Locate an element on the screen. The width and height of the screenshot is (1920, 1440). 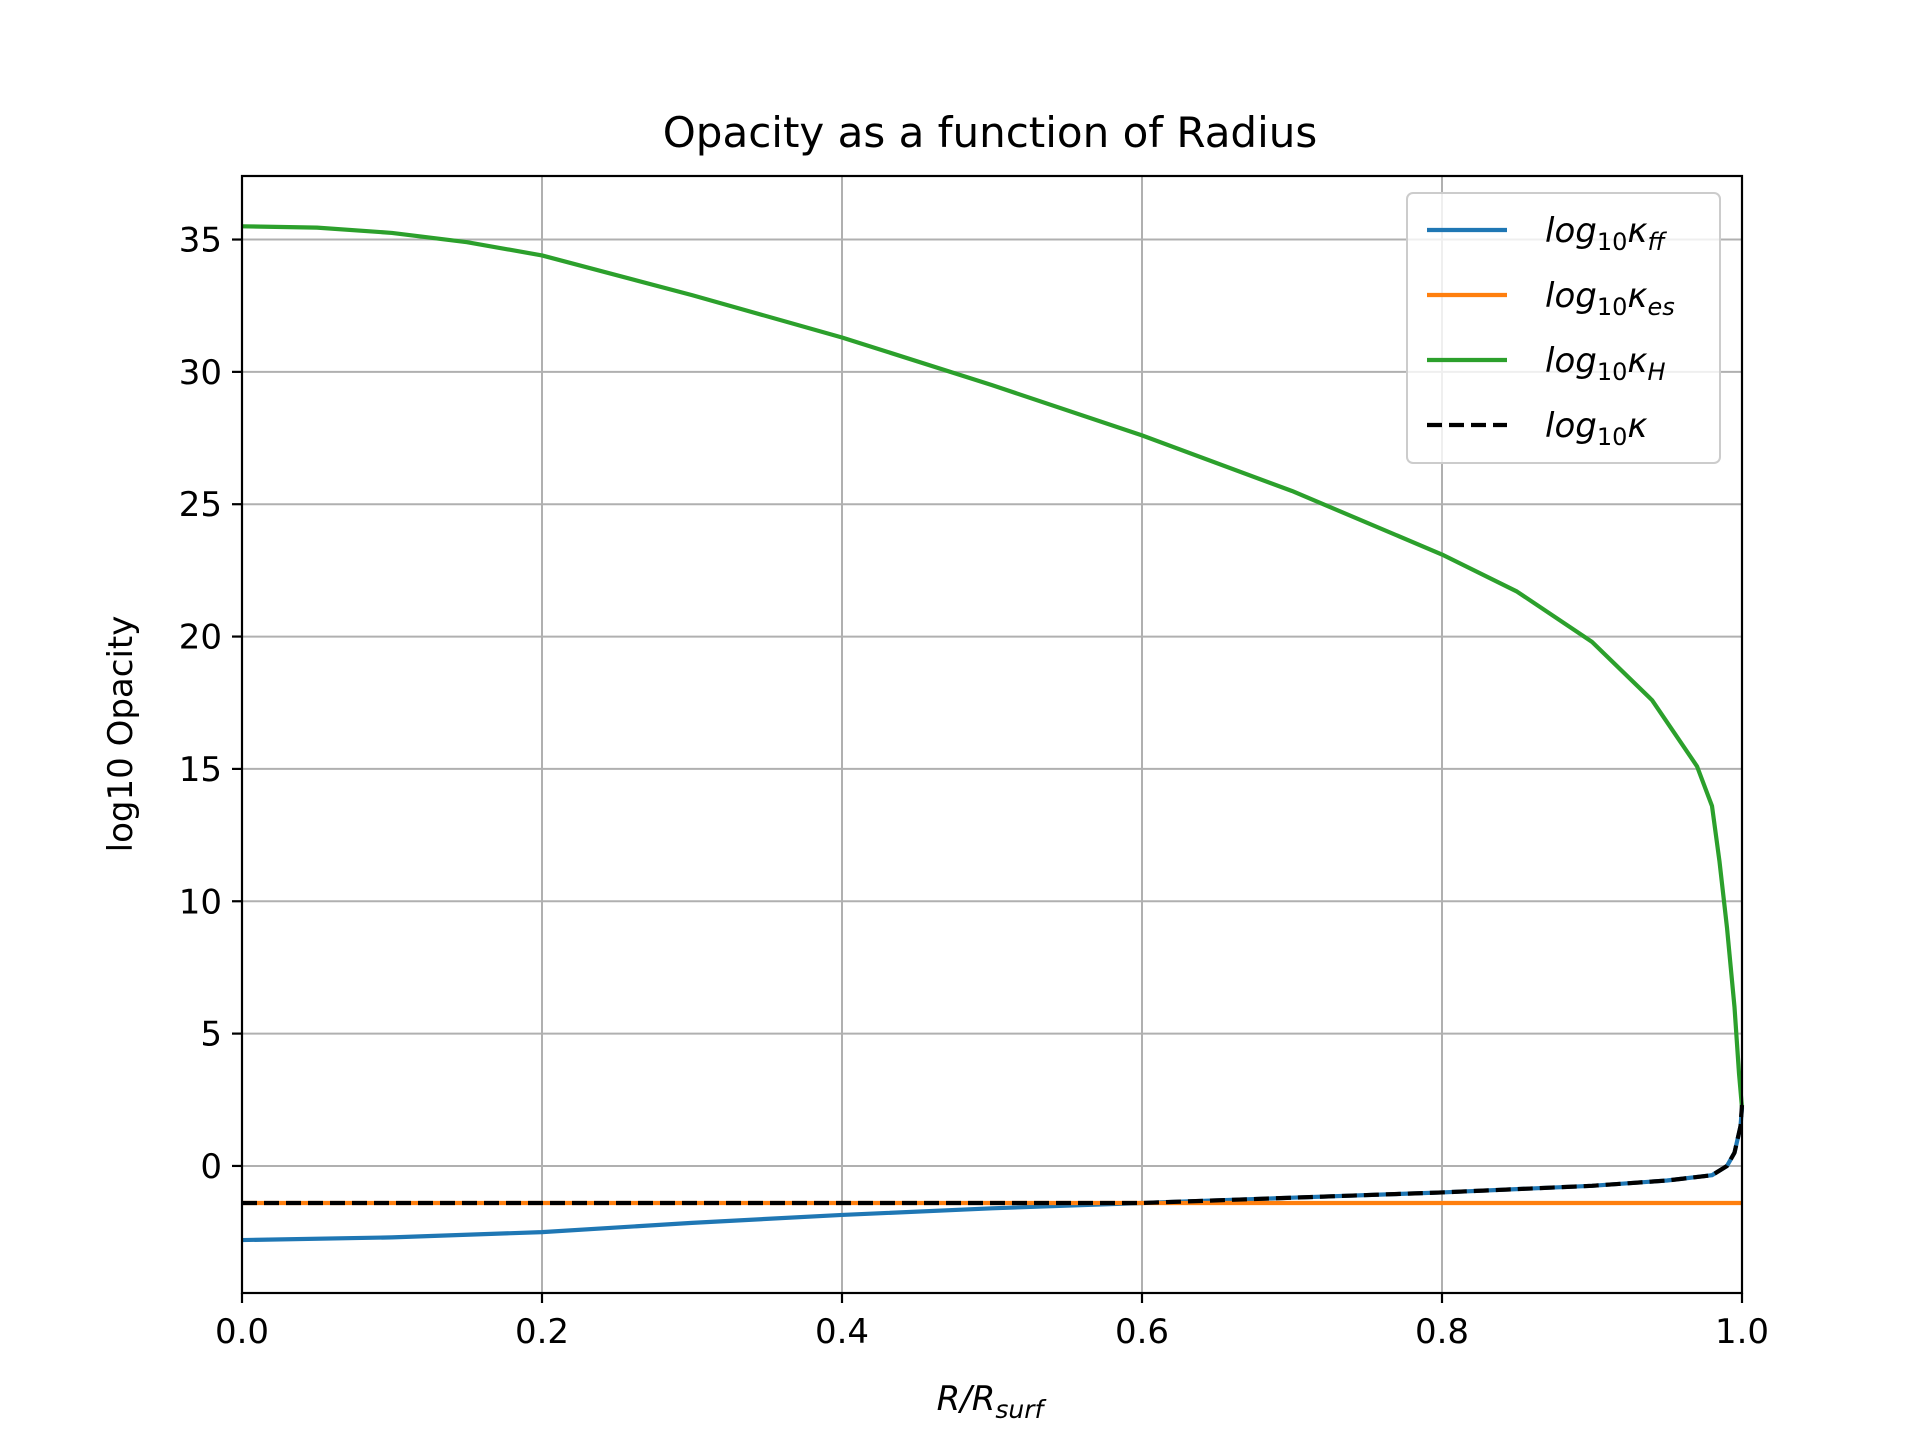
x-axis-label-main: R/R is located at coordinates (966, 1399).